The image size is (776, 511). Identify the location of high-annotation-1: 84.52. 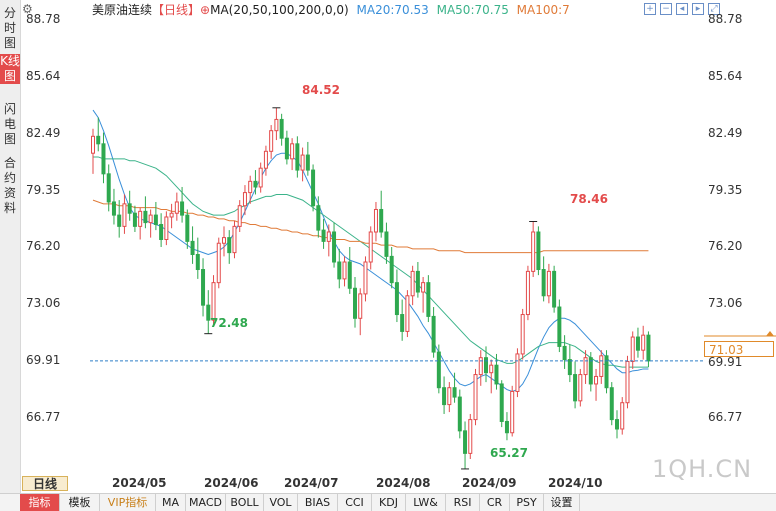
(321, 90).